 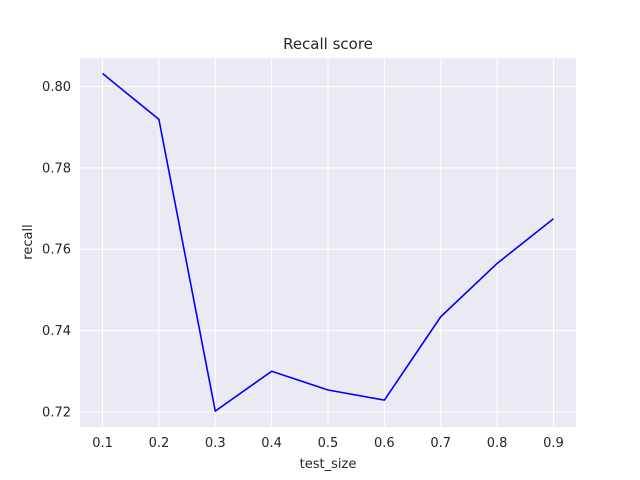 What do you see at coordinates (159, 443) in the screenshot?
I see `x-tick-label: 0.2` at bounding box center [159, 443].